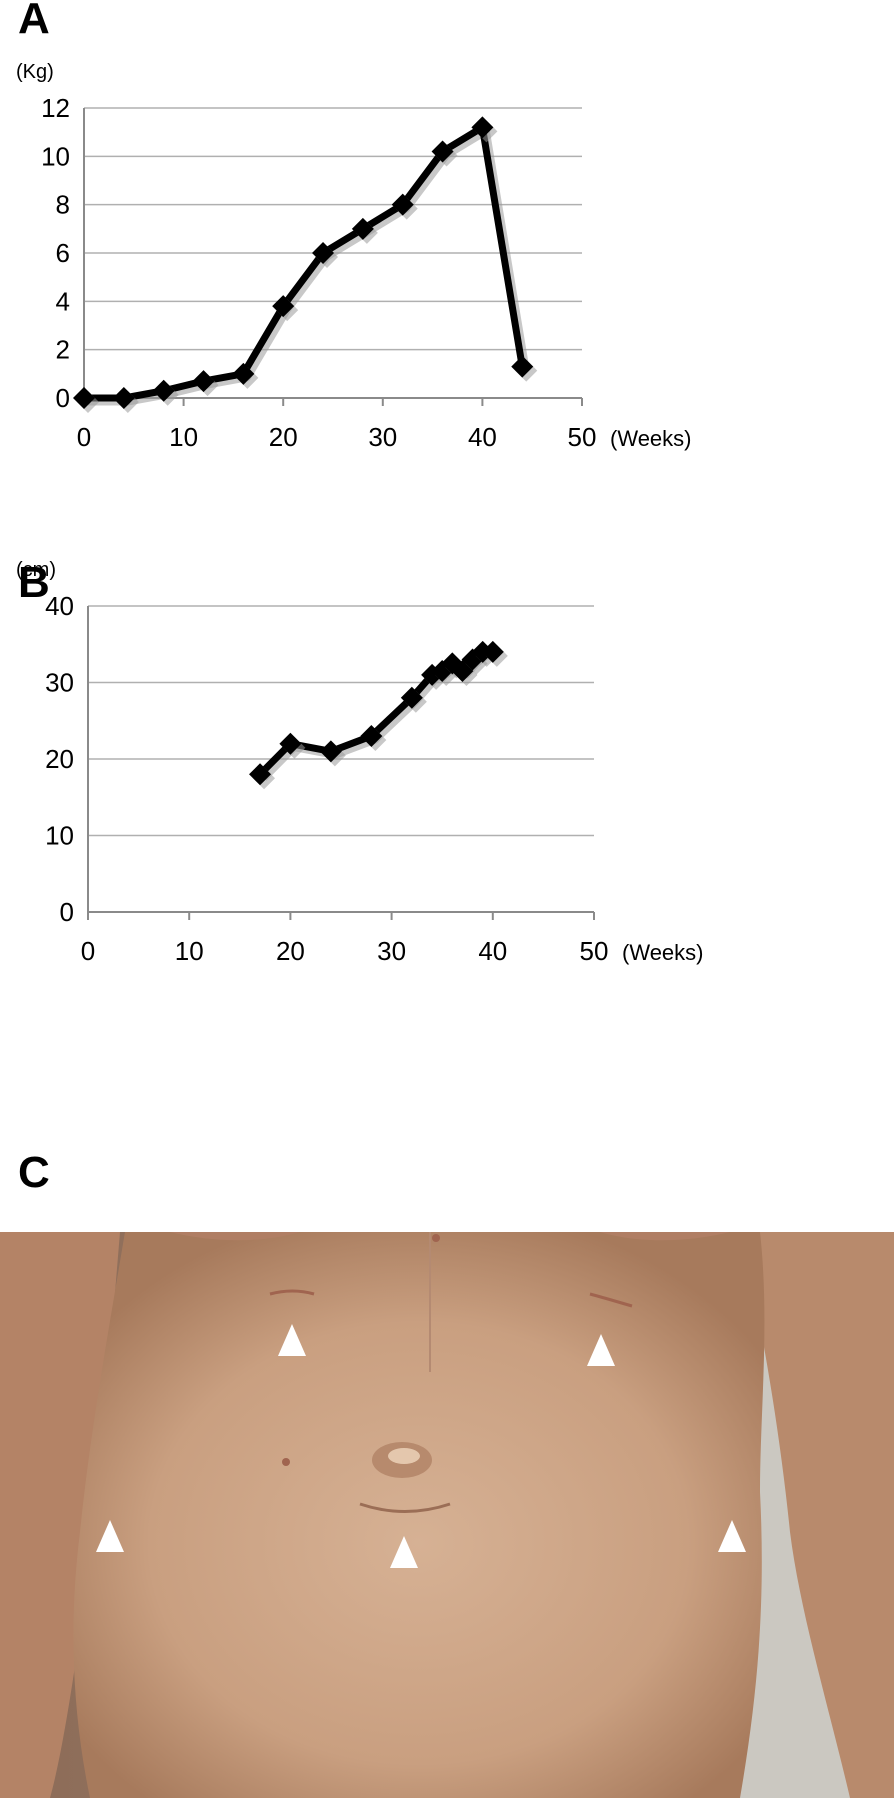 The height and width of the screenshot is (1798, 894). Describe the element at coordinates (611, 1300) in the screenshot. I see `scar-upper-right` at that location.